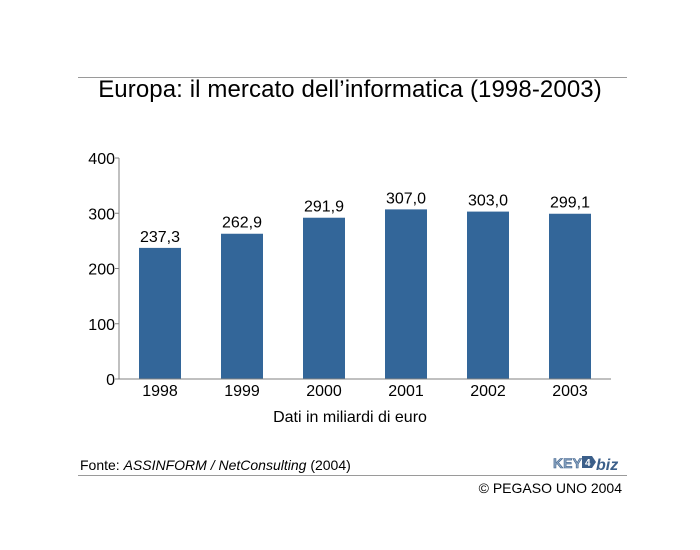 Image resolution: width=700 pixels, height=550 pixels. What do you see at coordinates (242, 223) in the screenshot?
I see `data-label: 262,9` at bounding box center [242, 223].